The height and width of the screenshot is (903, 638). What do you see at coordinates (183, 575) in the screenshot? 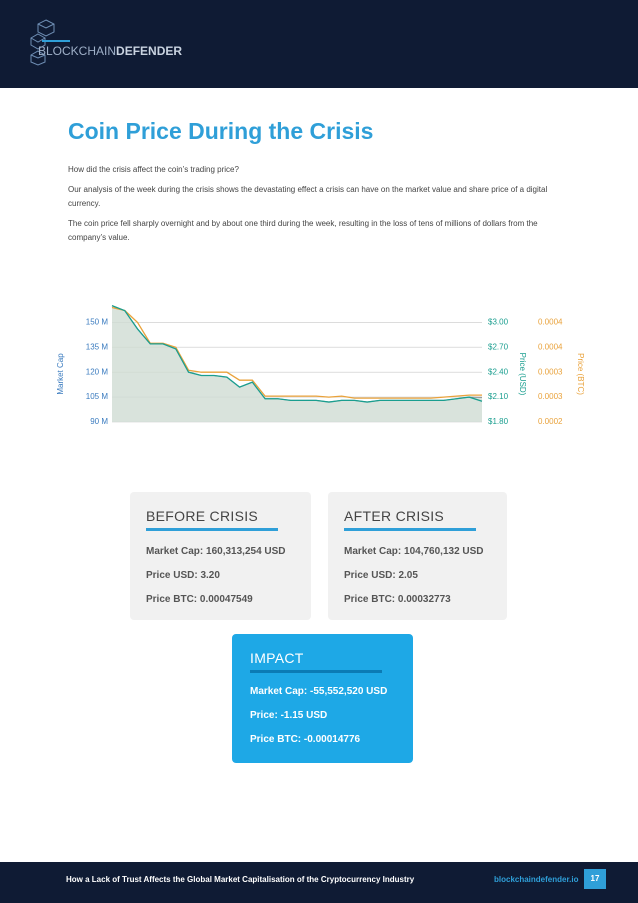
I see `card-line: Price USD: 3.20` at bounding box center [183, 575].